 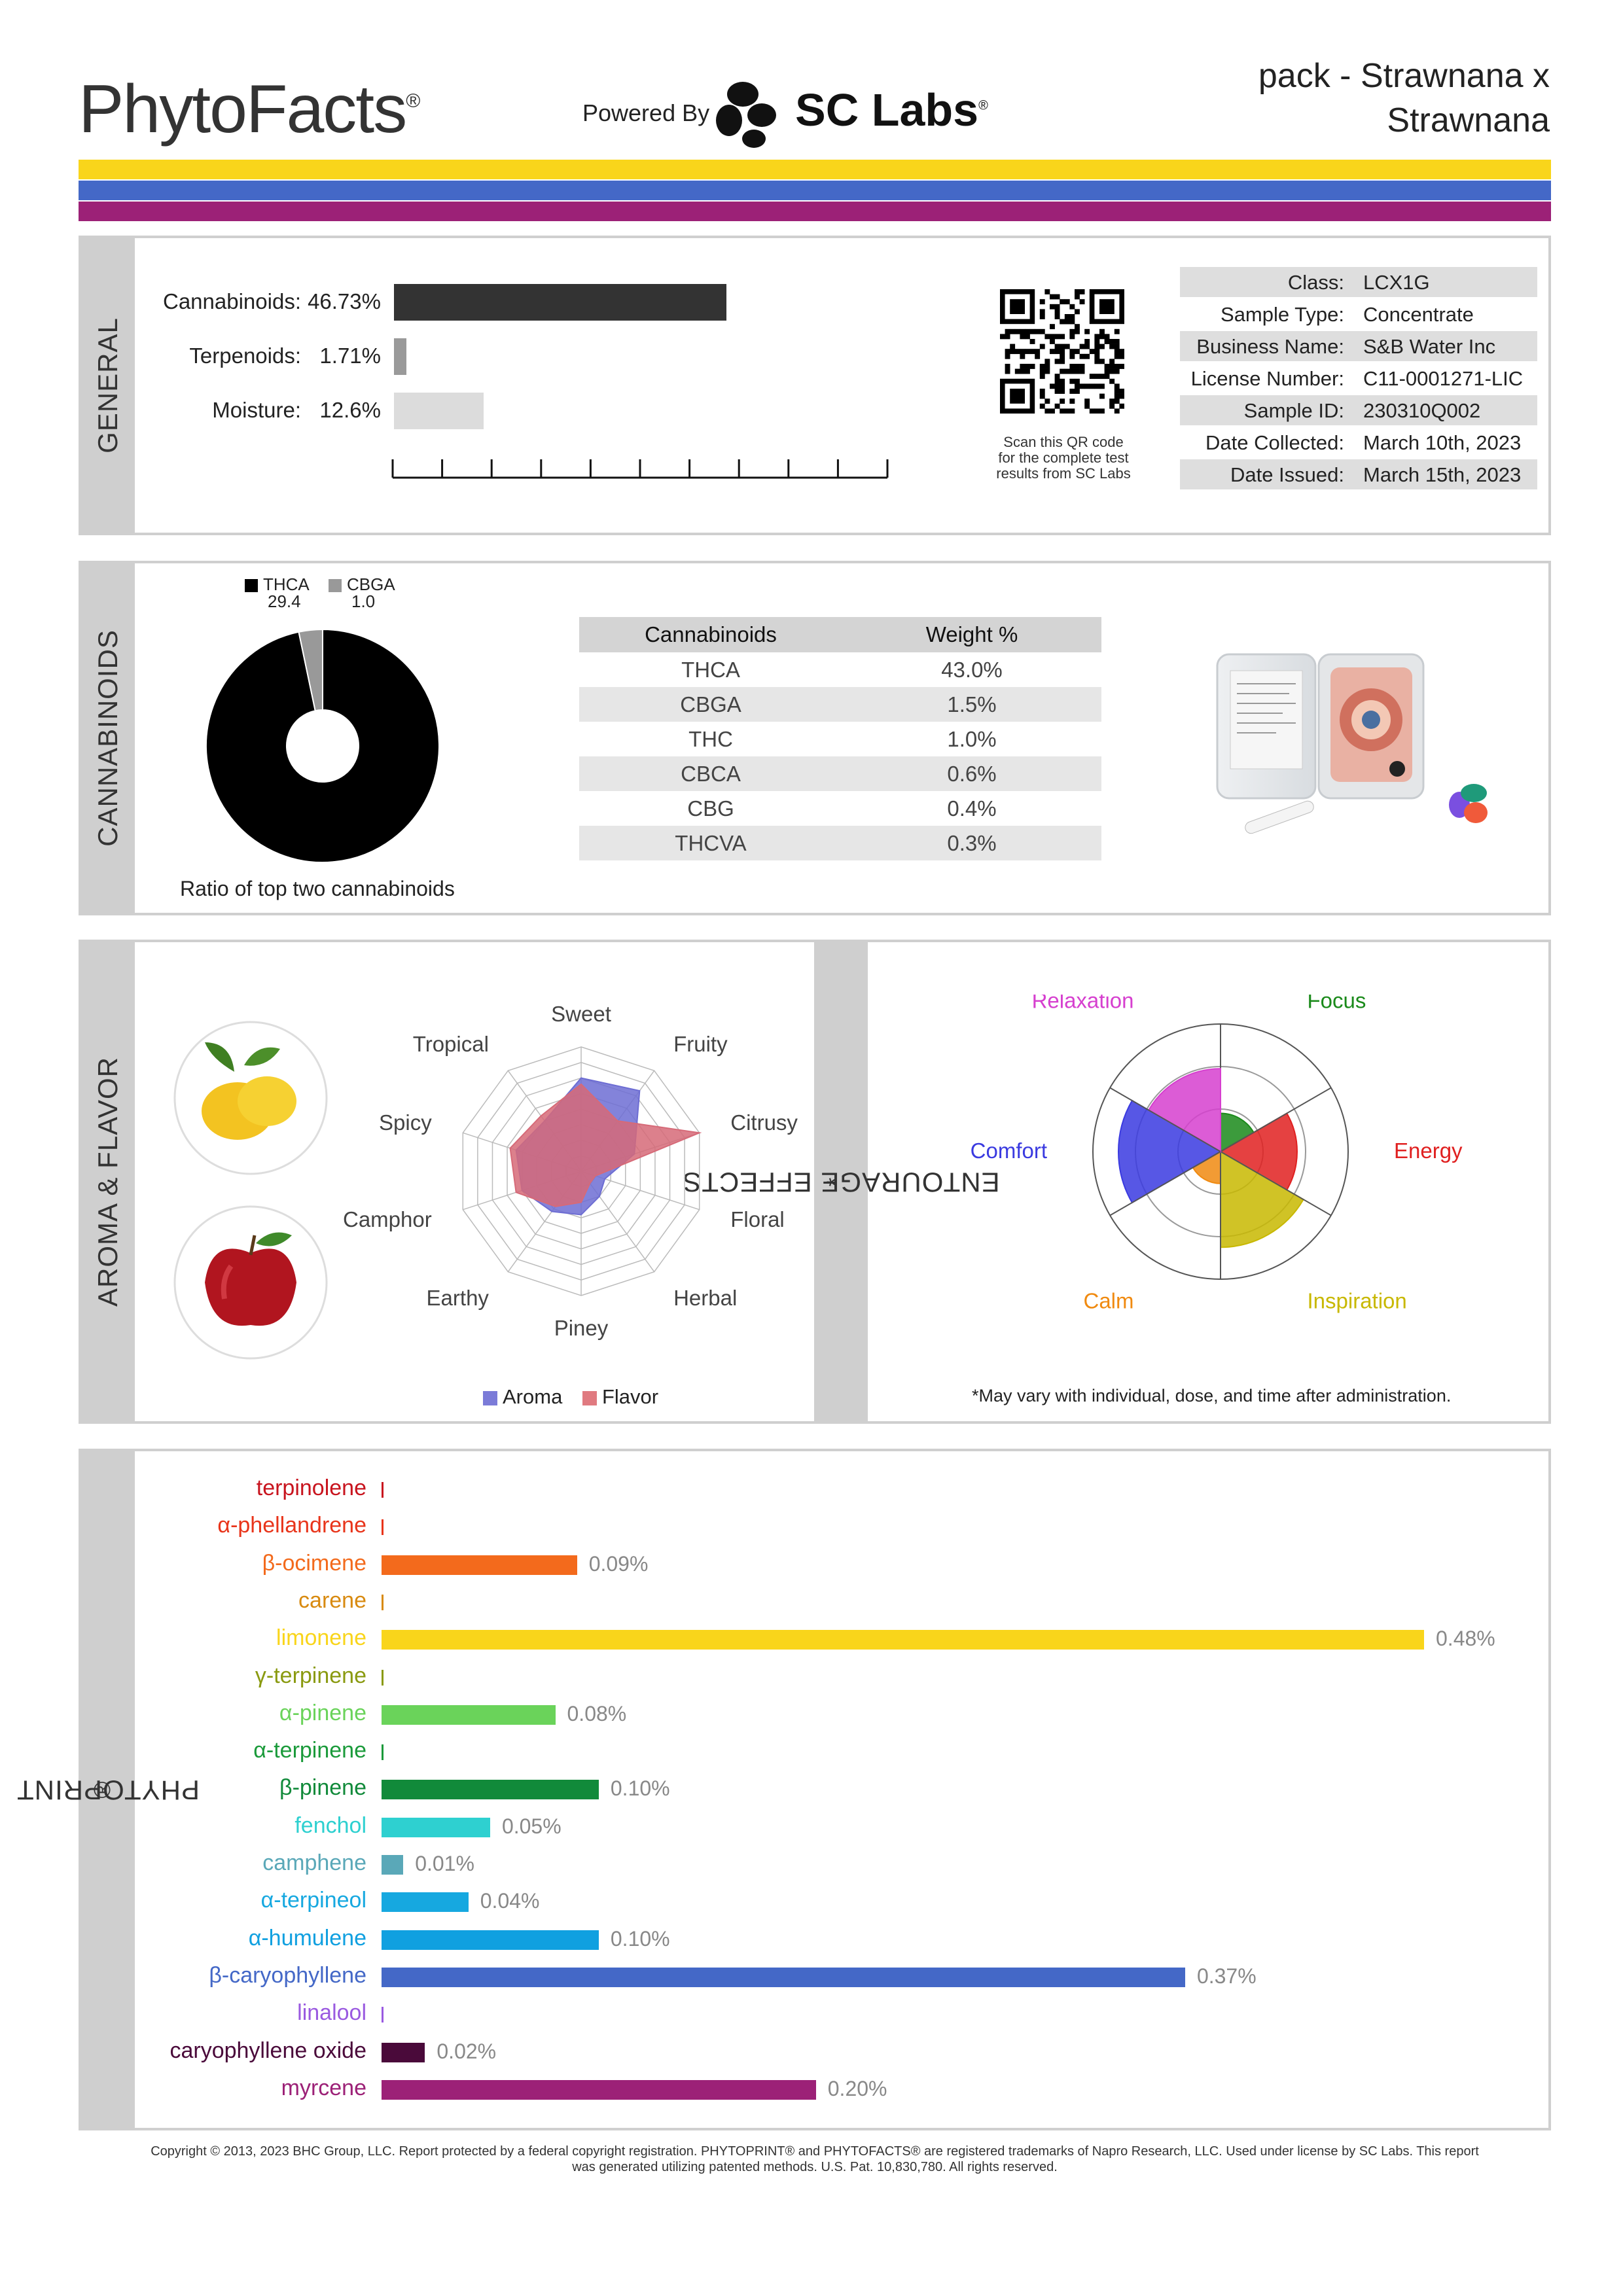 What do you see at coordinates (570, 1397) in the screenshot?
I see `radar-legend: Aroma Flavor` at bounding box center [570, 1397].